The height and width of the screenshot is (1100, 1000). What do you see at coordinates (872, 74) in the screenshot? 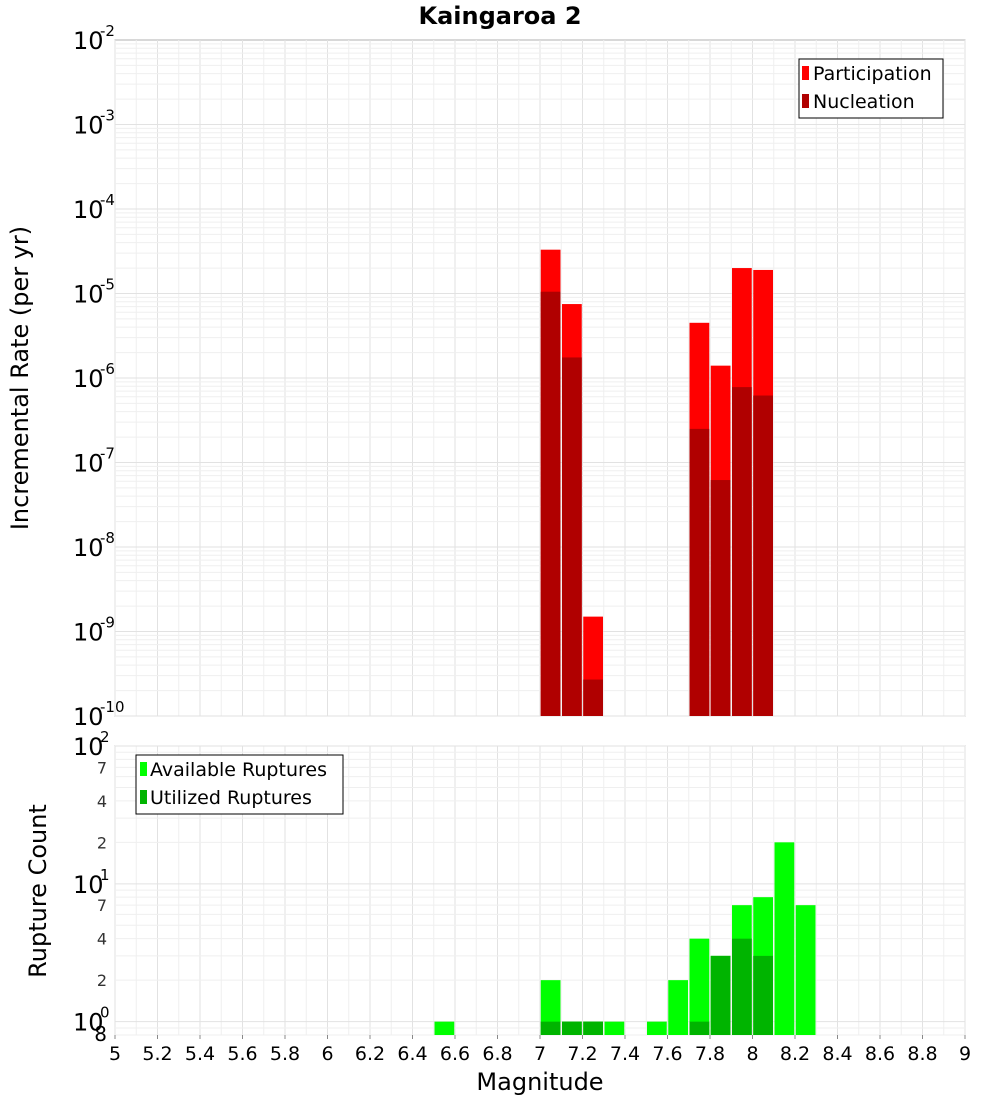
I see `legend-label-participation: Participation` at bounding box center [872, 74].